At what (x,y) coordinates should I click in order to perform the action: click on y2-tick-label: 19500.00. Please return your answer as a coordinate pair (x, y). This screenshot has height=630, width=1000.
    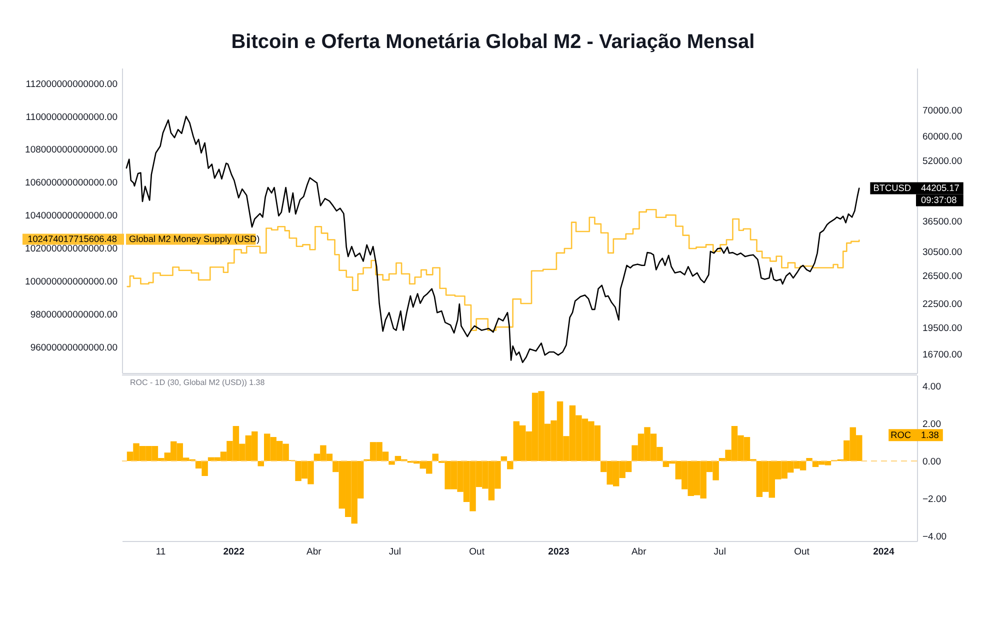
    Looking at the image, I should click on (942, 328).